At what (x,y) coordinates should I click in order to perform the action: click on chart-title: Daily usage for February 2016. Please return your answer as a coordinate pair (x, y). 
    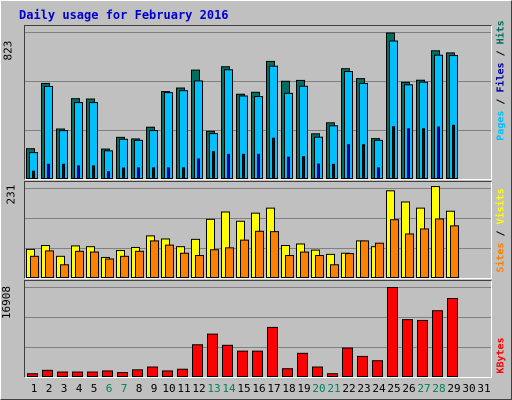
    Looking at the image, I should click on (124, 15).